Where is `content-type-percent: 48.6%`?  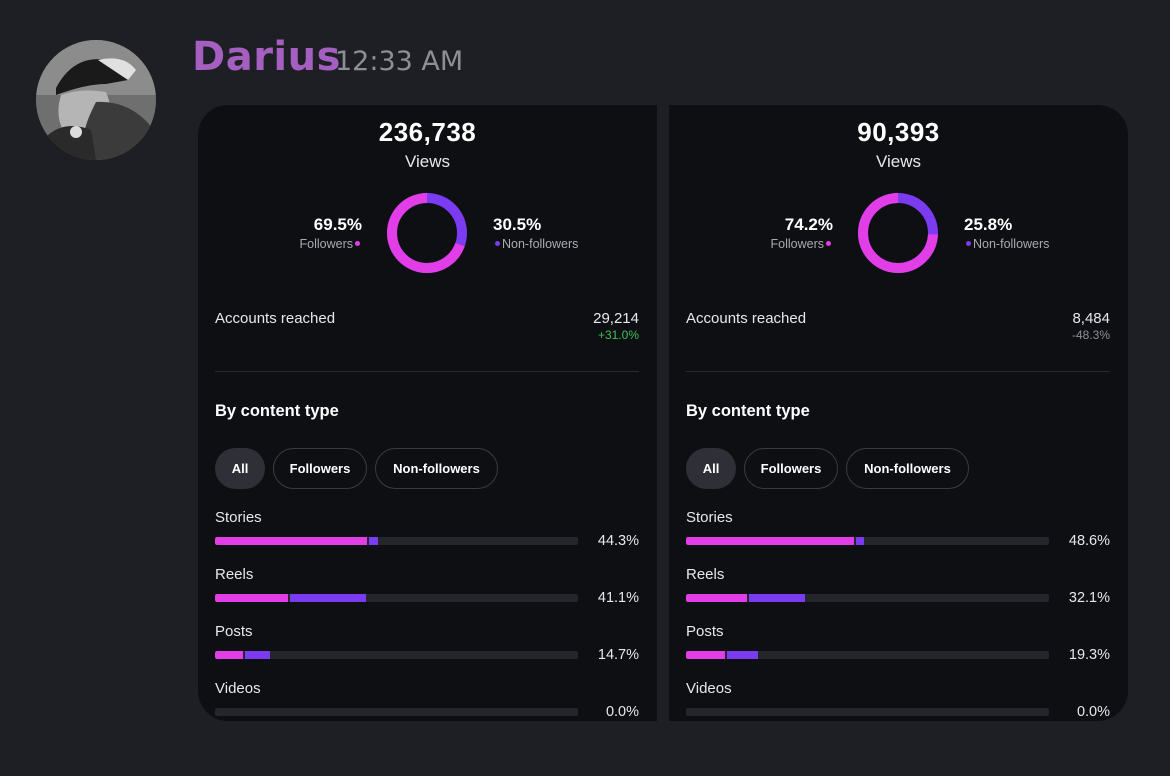 content-type-percent: 48.6% is located at coordinates (1089, 541).